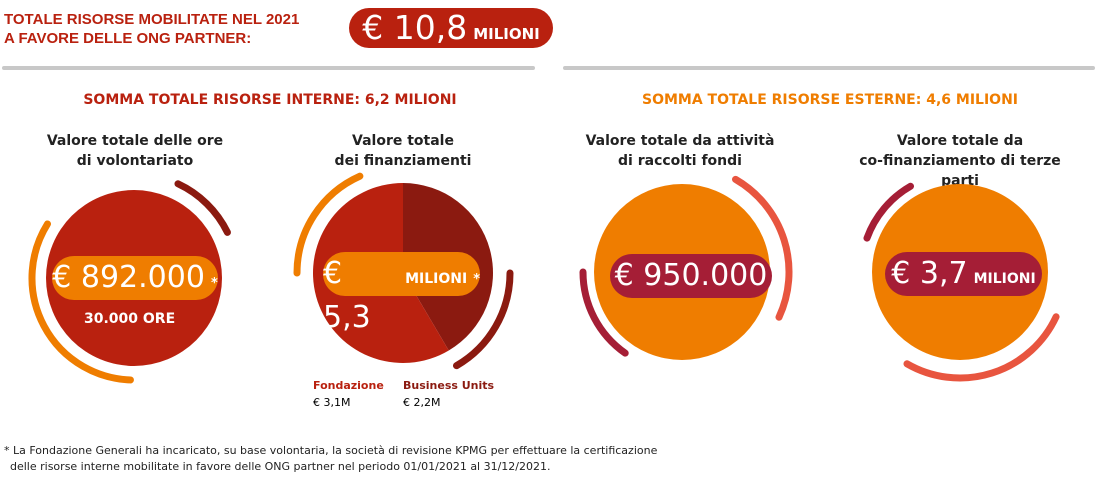 This screenshot has height=480, width=1097. I want to click on legend-value-business-units: € 2,2M, so click(422, 402).